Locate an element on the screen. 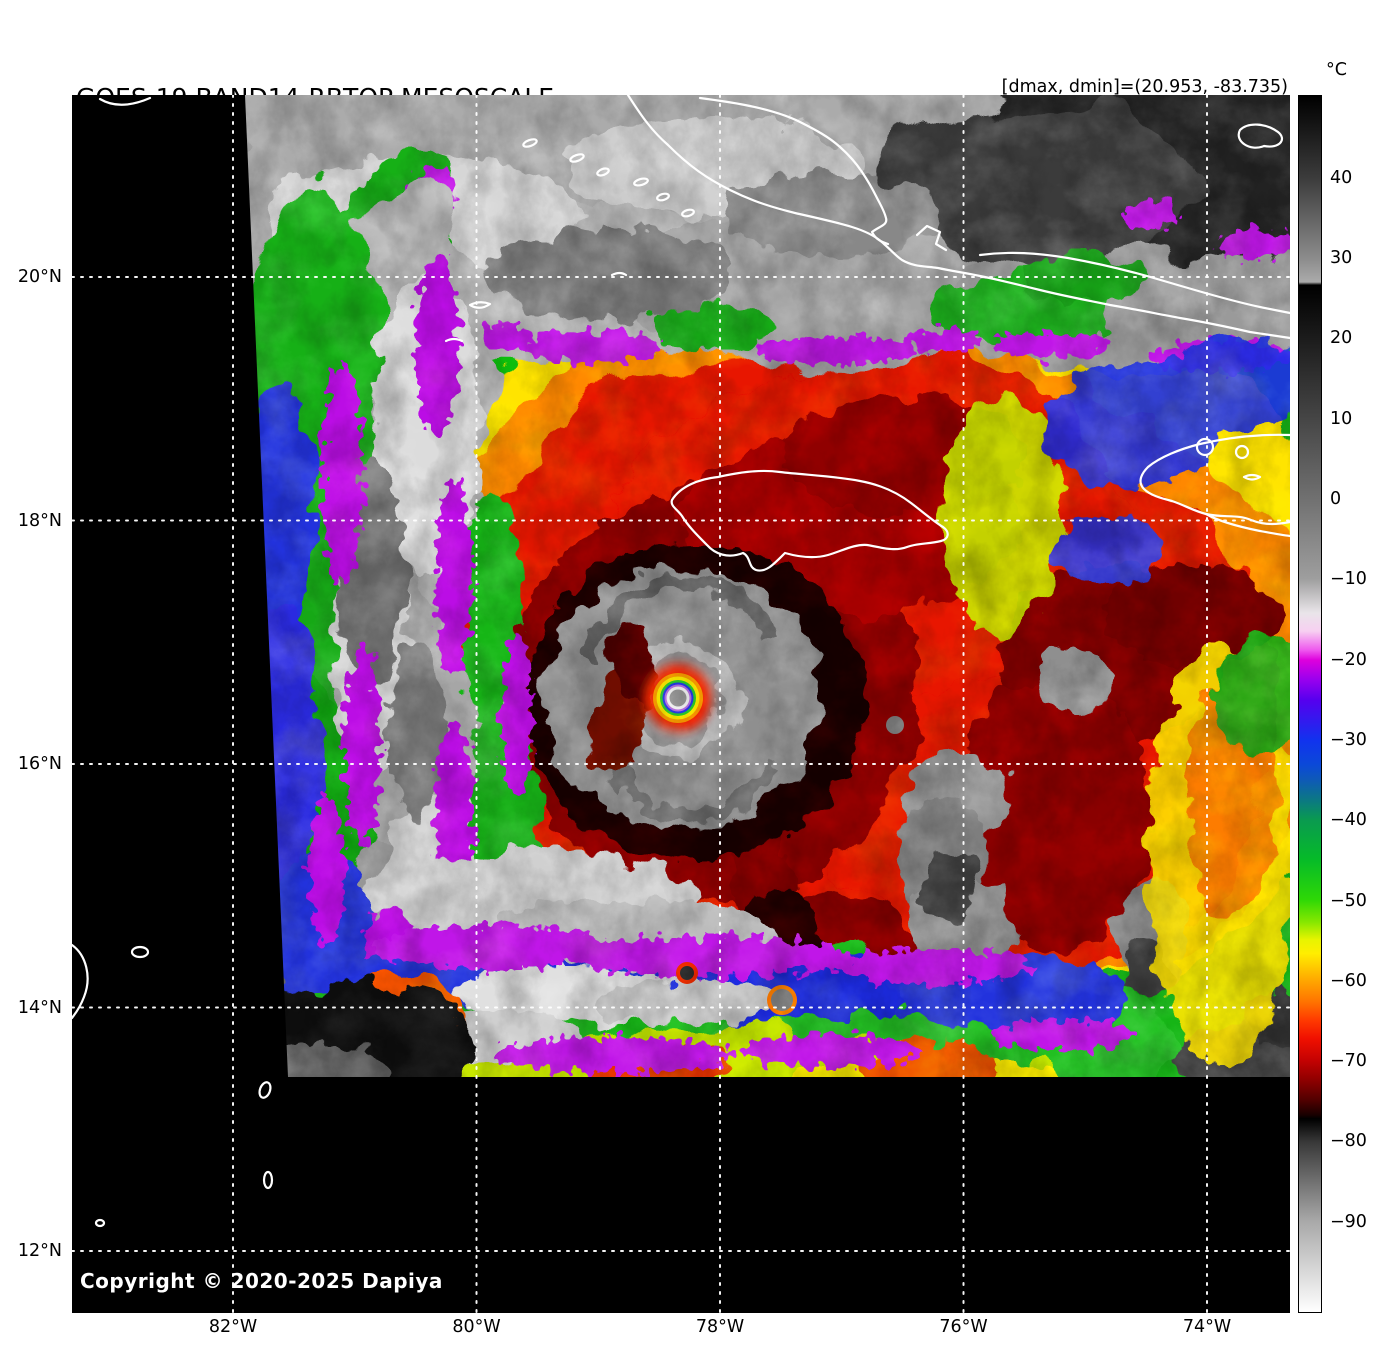 This screenshot has width=1390, height=1359. cuba-northeast-coastline is located at coordinates (1134, 283).